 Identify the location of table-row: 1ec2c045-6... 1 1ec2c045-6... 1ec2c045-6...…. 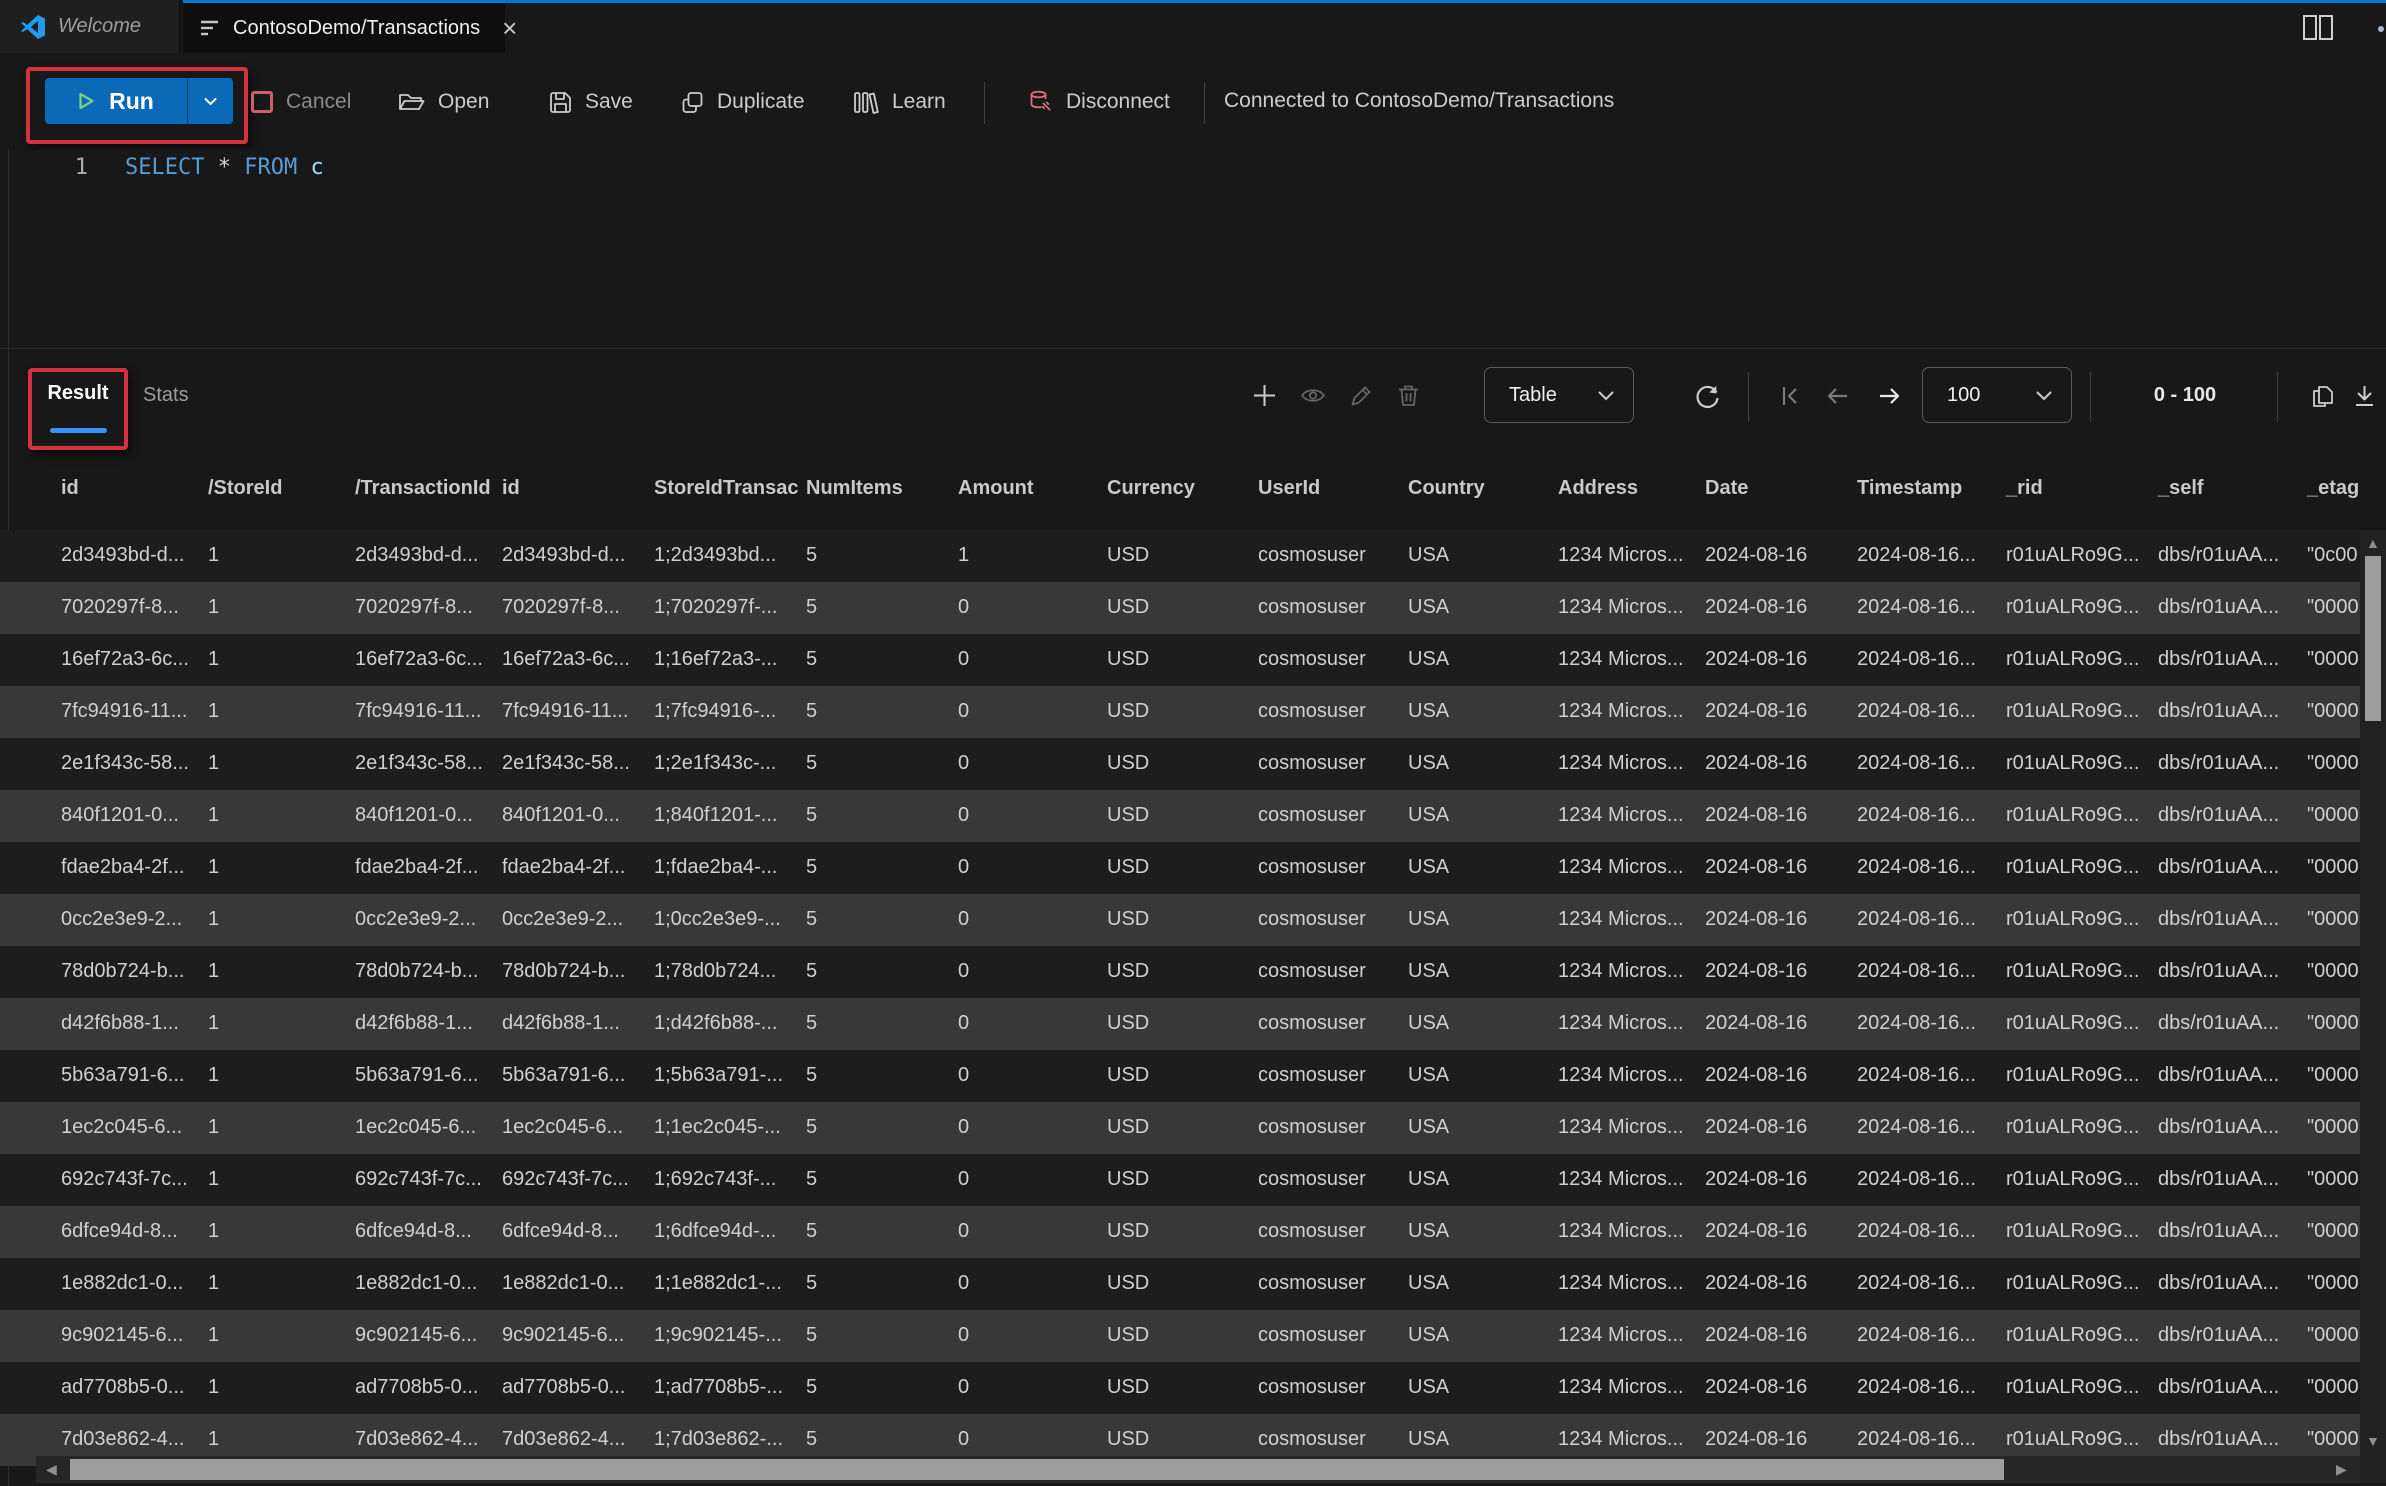
(1193, 1128).